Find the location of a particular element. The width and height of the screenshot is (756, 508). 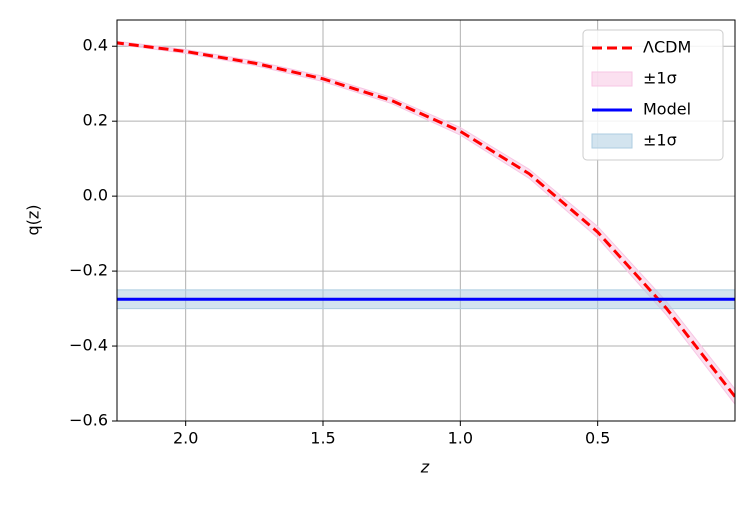

x-tick-label: 0.5 is located at coordinates (597, 438).